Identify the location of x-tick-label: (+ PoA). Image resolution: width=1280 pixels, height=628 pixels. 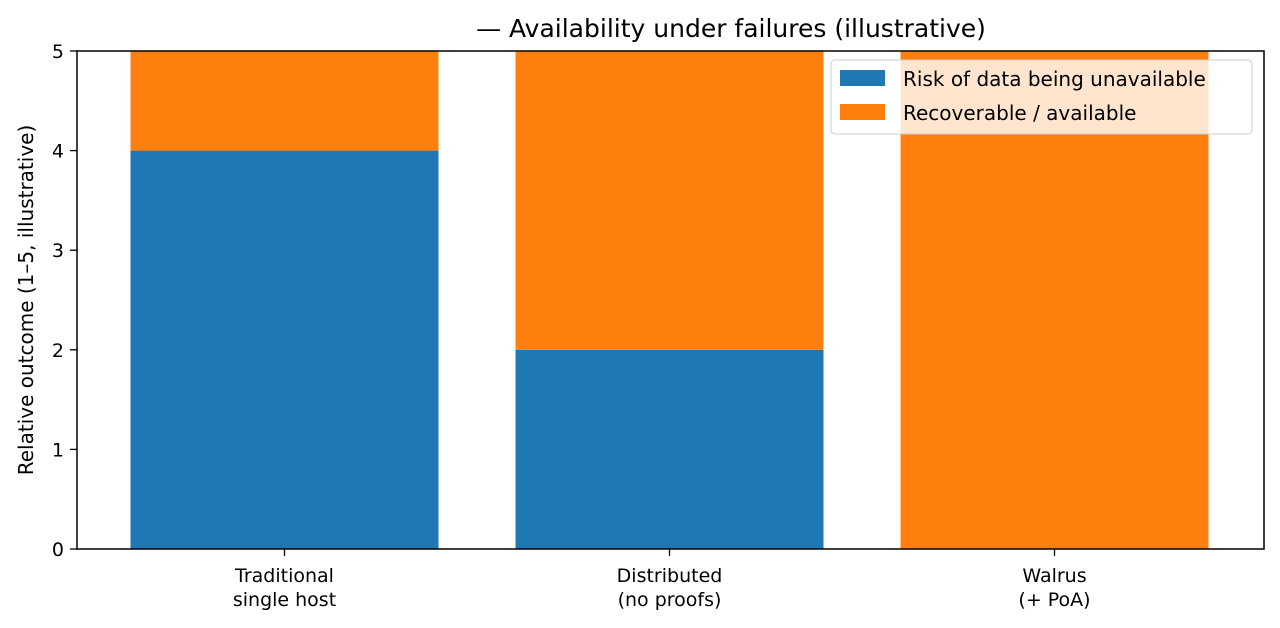
(1054, 600).